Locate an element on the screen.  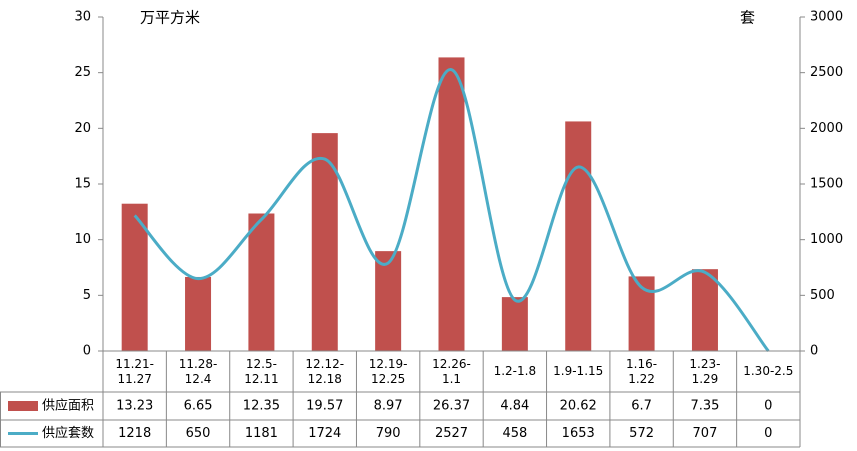
table-value: 6.7 is located at coordinates (641, 406).